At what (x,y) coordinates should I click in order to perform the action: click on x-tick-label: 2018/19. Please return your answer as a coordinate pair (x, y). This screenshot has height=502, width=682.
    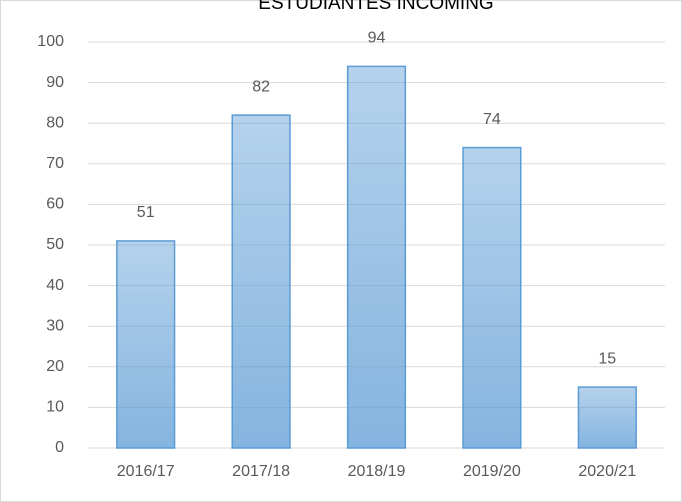
    Looking at the image, I should click on (377, 471).